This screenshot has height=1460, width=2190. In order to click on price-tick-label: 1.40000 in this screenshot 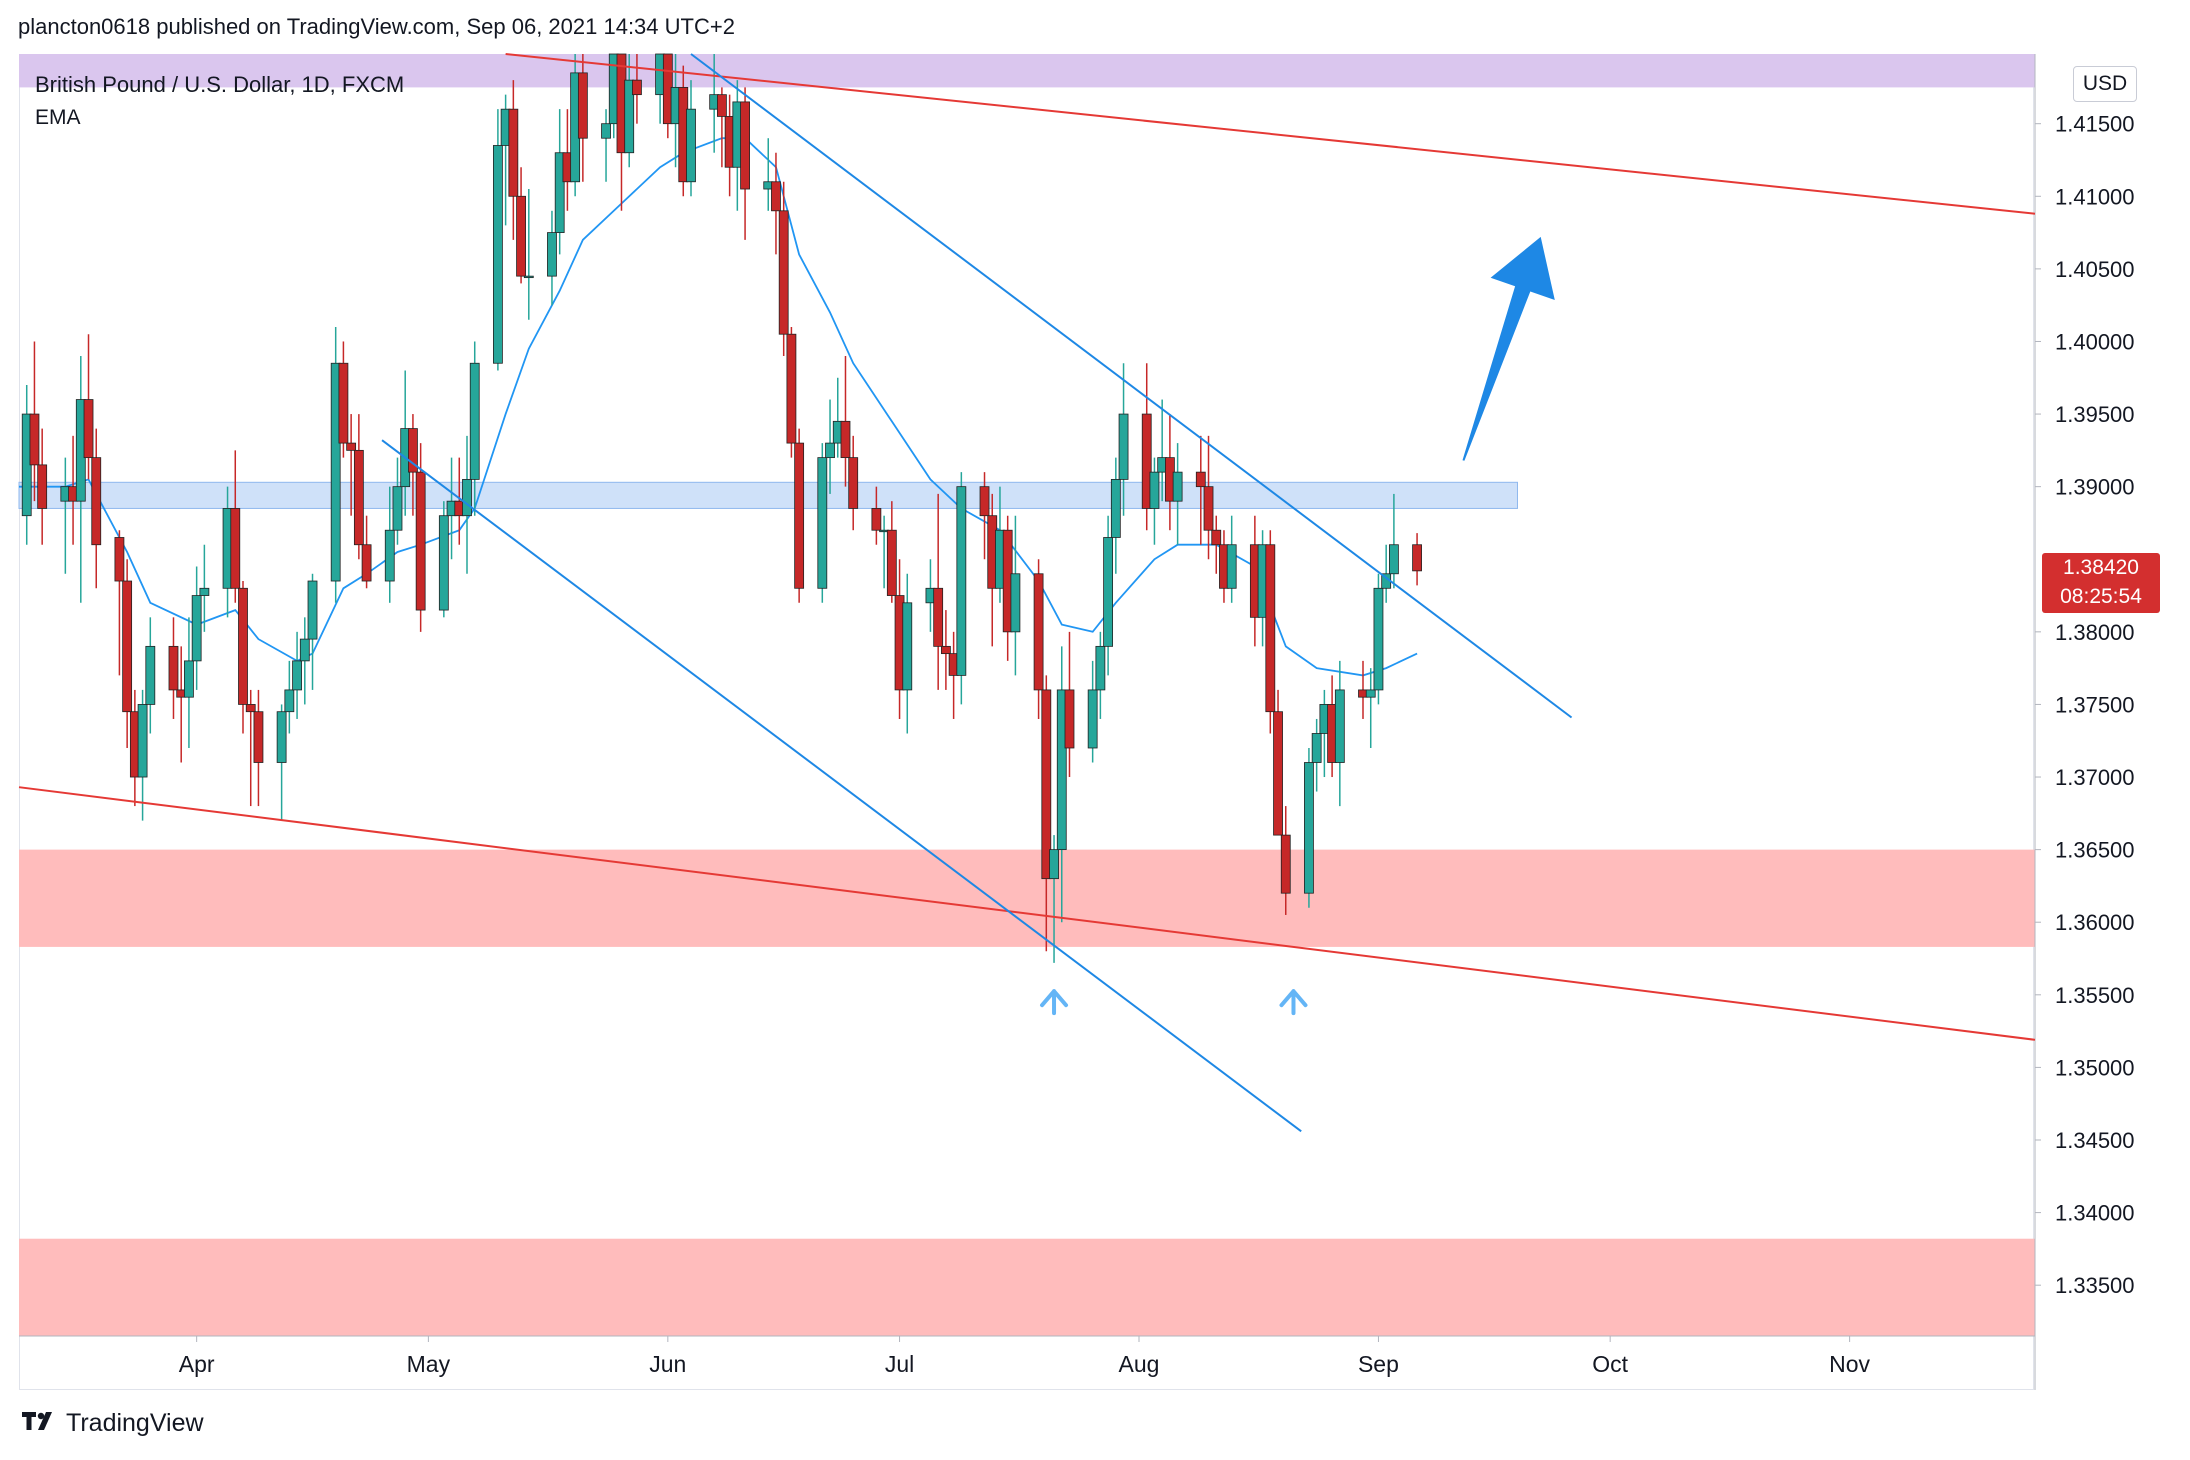, I will do `click(2095, 341)`.